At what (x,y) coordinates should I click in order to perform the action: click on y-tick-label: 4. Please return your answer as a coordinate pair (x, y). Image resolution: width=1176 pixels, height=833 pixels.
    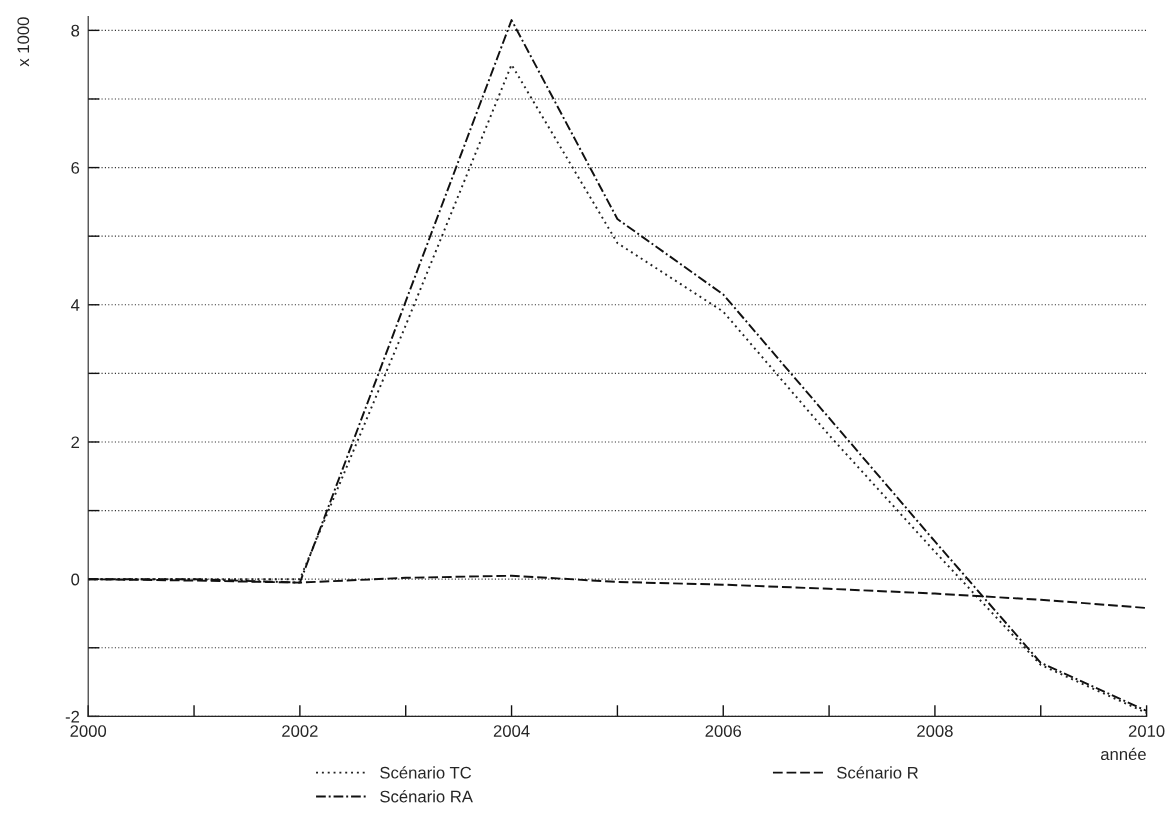
    Looking at the image, I should click on (75, 305).